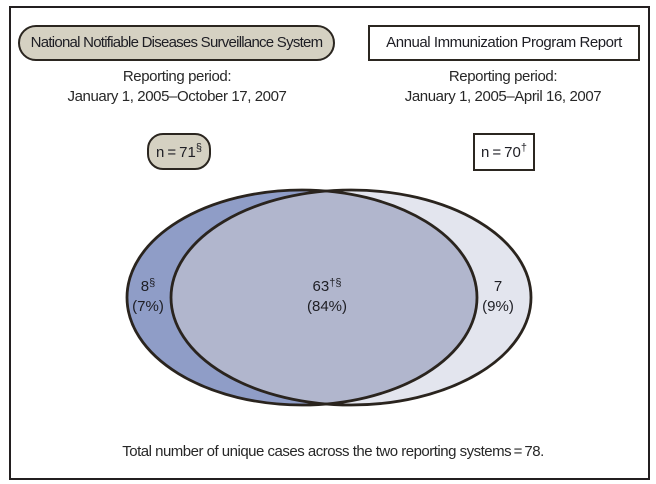 The image size is (656, 484). Describe the element at coordinates (327, 306) in the screenshot. I see `svg-text: (84%)` at that location.